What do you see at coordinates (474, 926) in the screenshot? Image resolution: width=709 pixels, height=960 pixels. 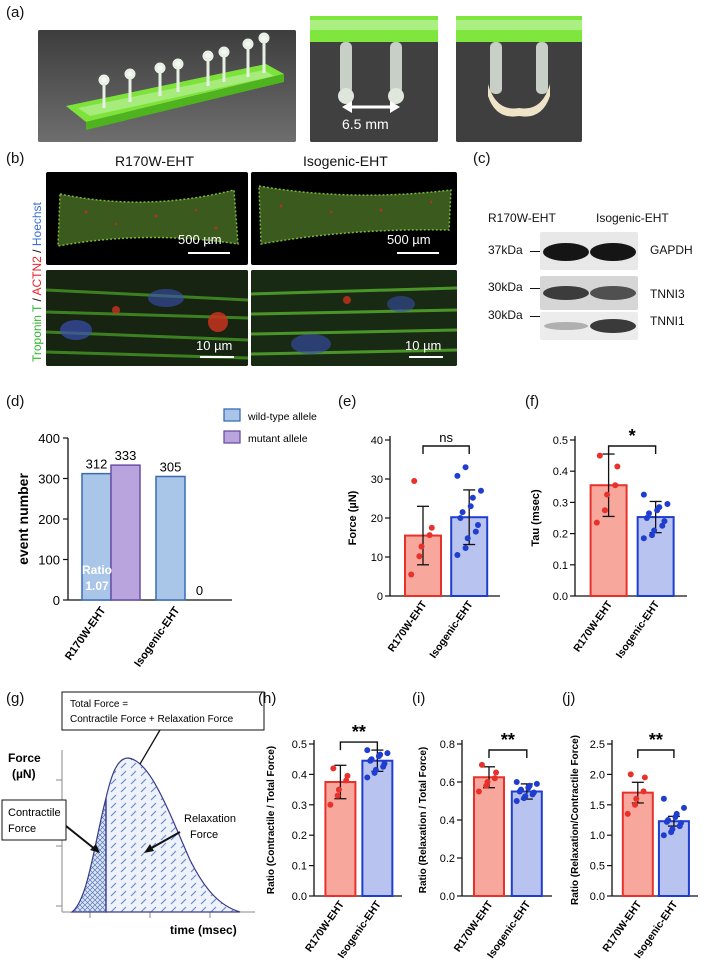 I see `chart-i-category-0: R170W-EHT` at bounding box center [474, 926].